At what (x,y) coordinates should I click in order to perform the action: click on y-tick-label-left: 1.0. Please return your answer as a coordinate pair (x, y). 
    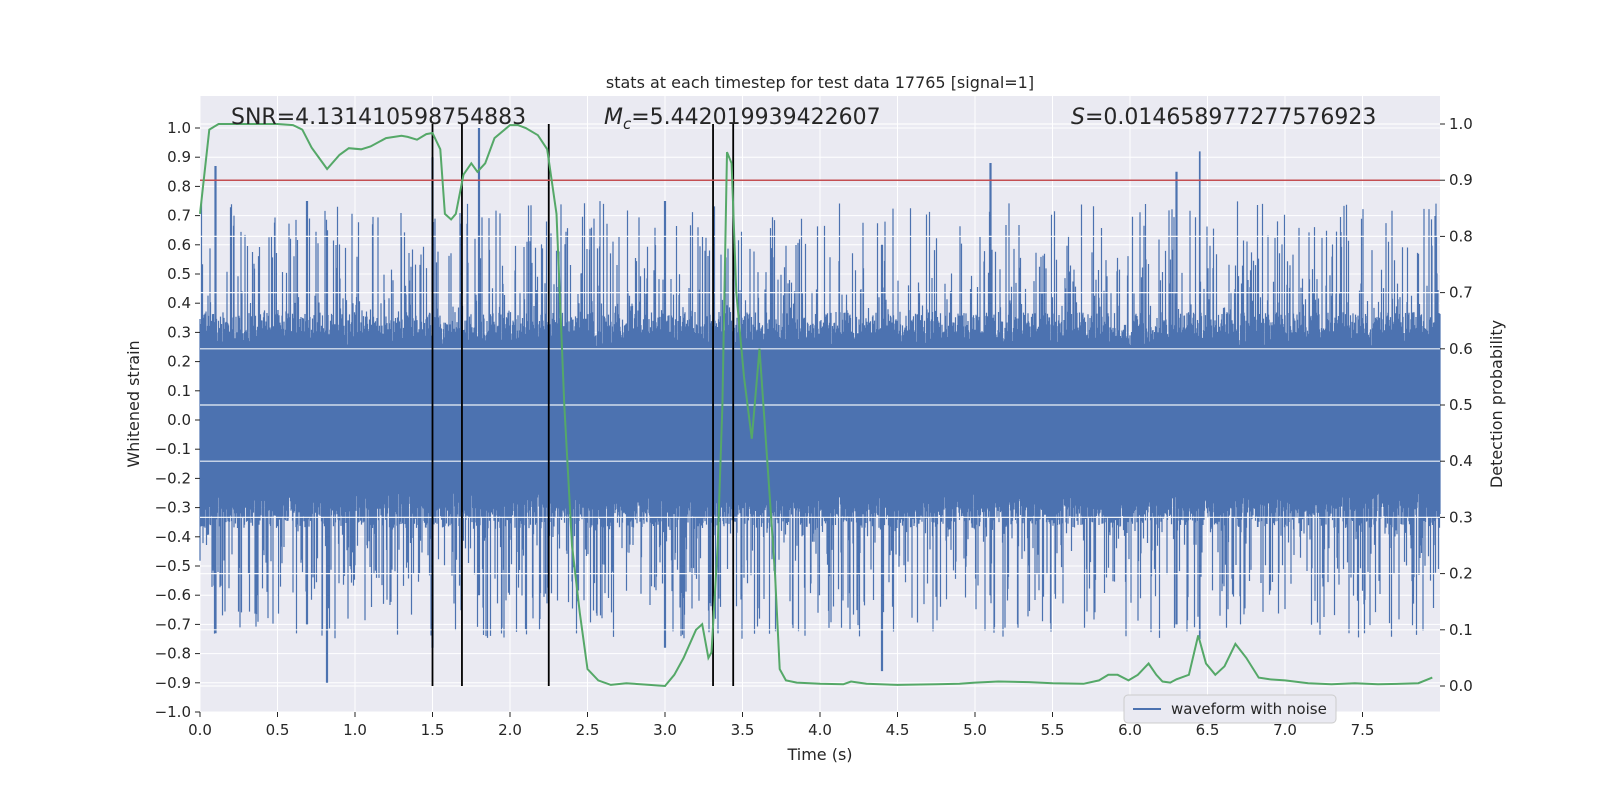
    Looking at the image, I should click on (179, 128).